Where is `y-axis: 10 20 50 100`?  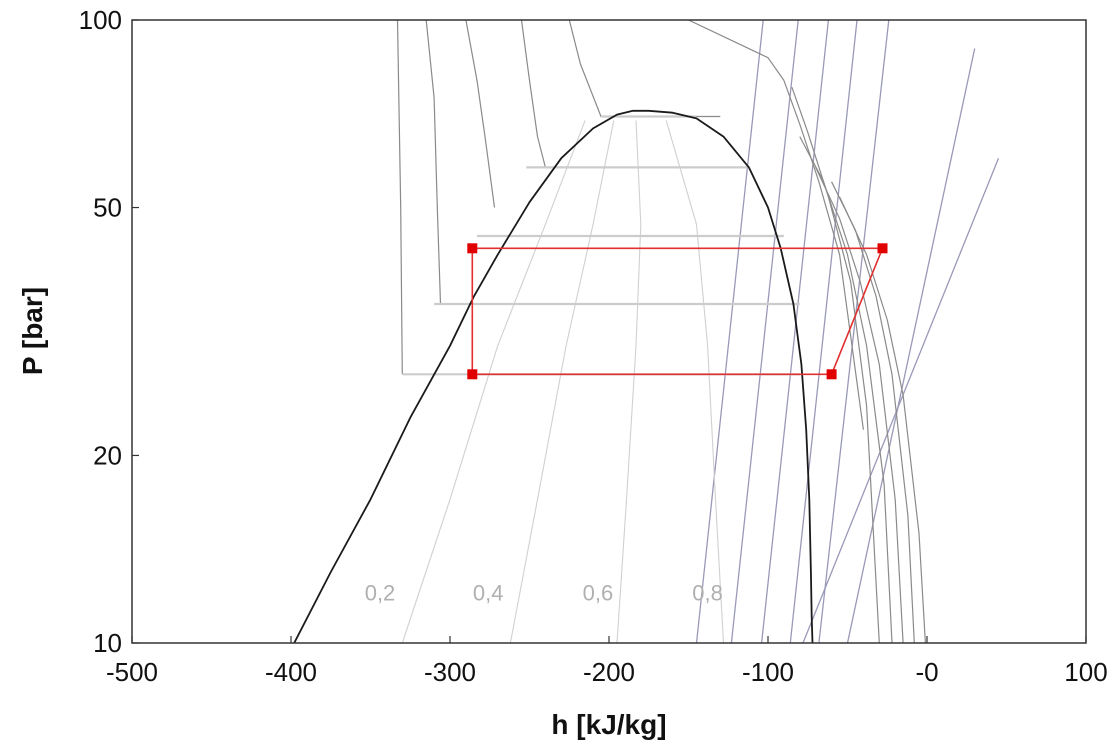
y-axis: 10 20 50 100 is located at coordinates (109, 331).